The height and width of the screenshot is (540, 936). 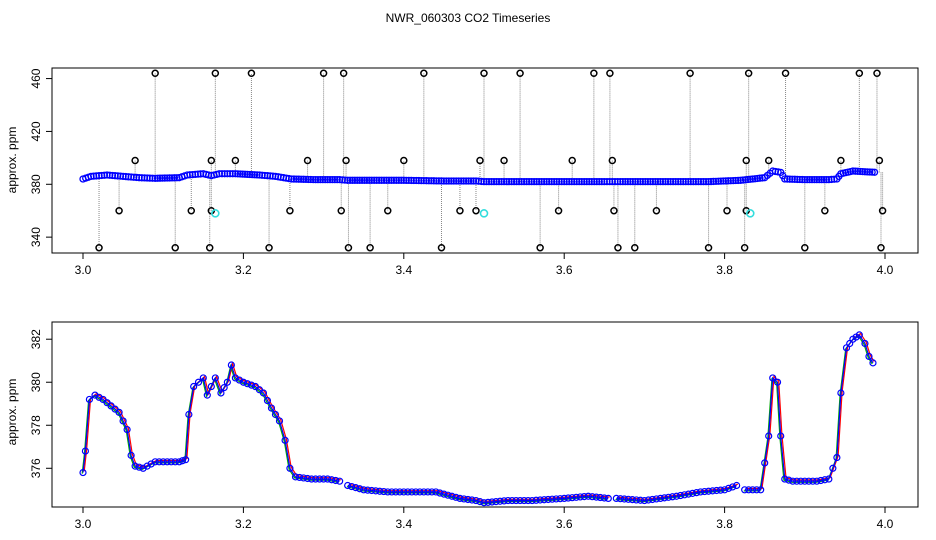 What do you see at coordinates (885, 270) in the screenshot?
I see `x-tick-label: 4.0` at bounding box center [885, 270].